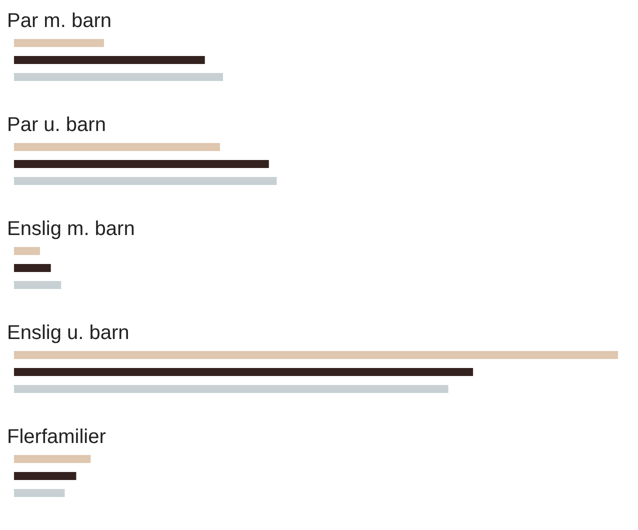 The height and width of the screenshot is (530, 638). Describe the element at coordinates (68, 333) in the screenshot. I see `y-tick-label: Enslig u. barn` at that location.